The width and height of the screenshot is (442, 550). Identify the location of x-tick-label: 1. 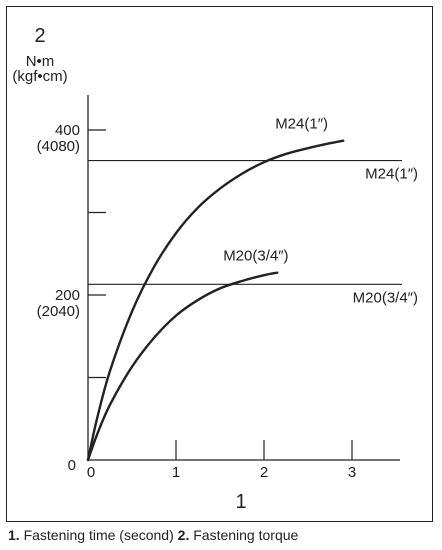
(176, 472).